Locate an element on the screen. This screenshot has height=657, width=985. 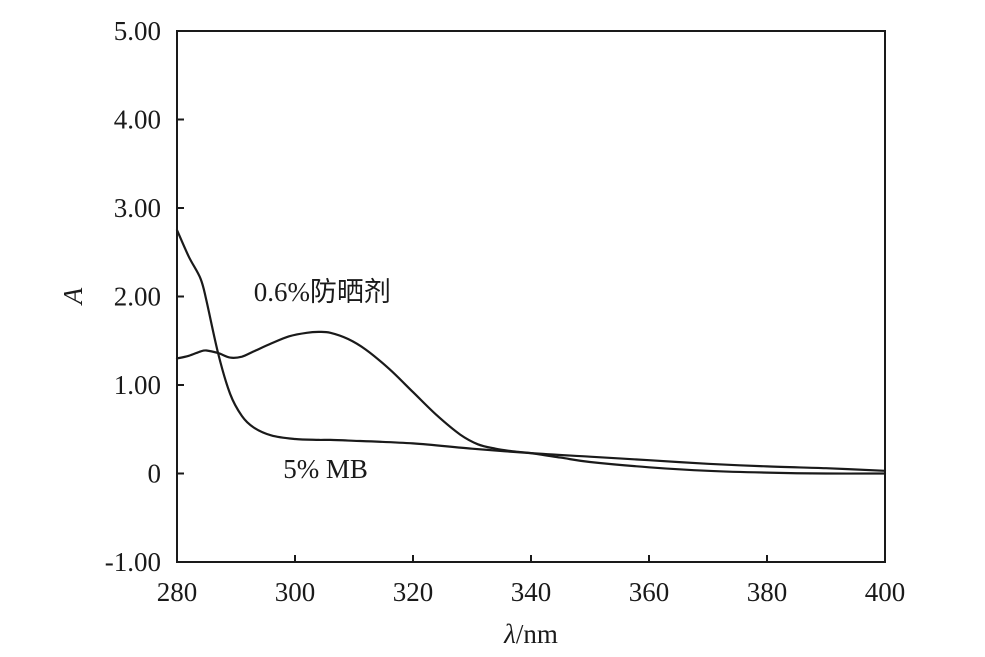
y-tick-label: -1.00 is located at coordinates (133, 562).